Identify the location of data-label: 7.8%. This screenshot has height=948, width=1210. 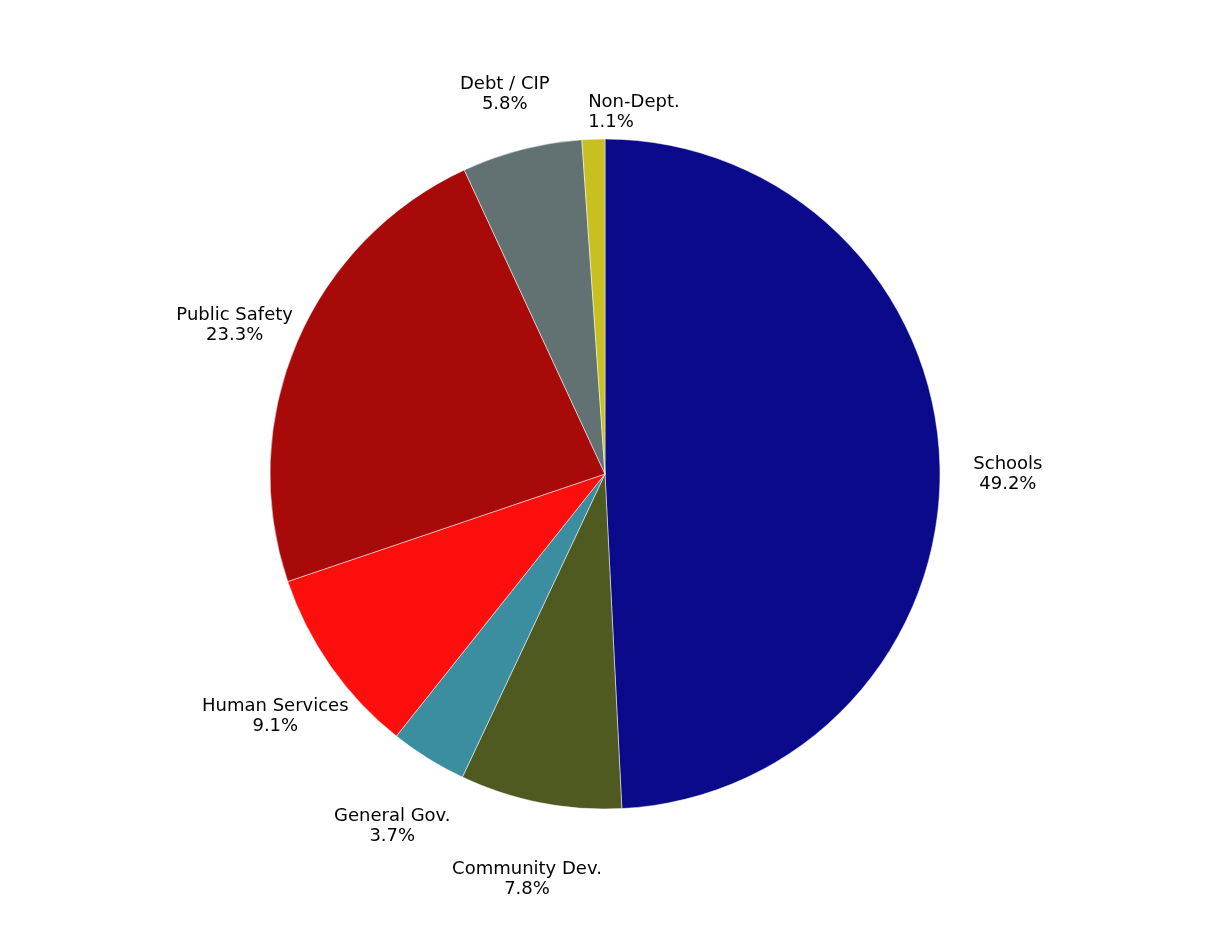
(527, 888).